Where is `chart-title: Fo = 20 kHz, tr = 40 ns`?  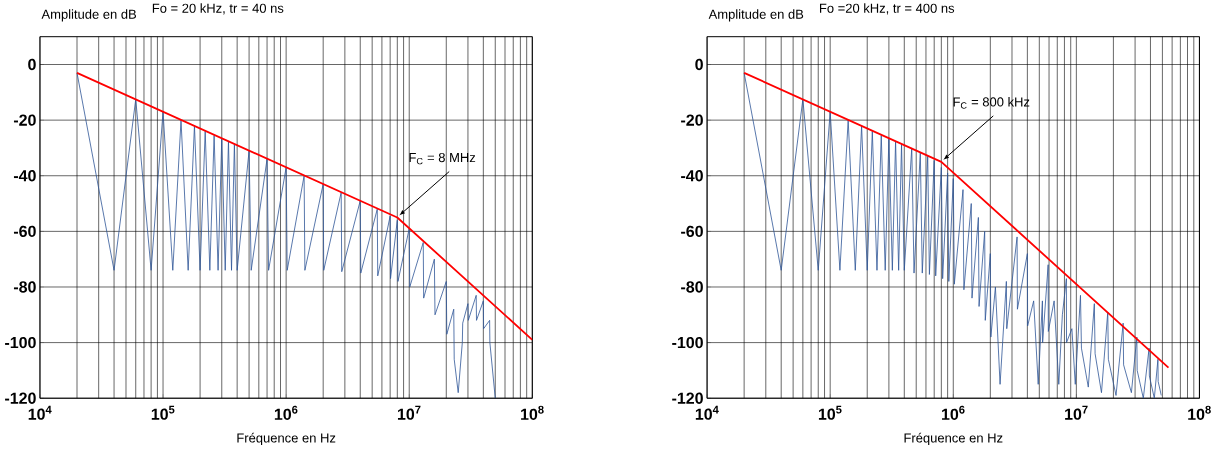 chart-title: Fo = 20 kHz, tr = 40 ns is located at coordinates (218, 9).